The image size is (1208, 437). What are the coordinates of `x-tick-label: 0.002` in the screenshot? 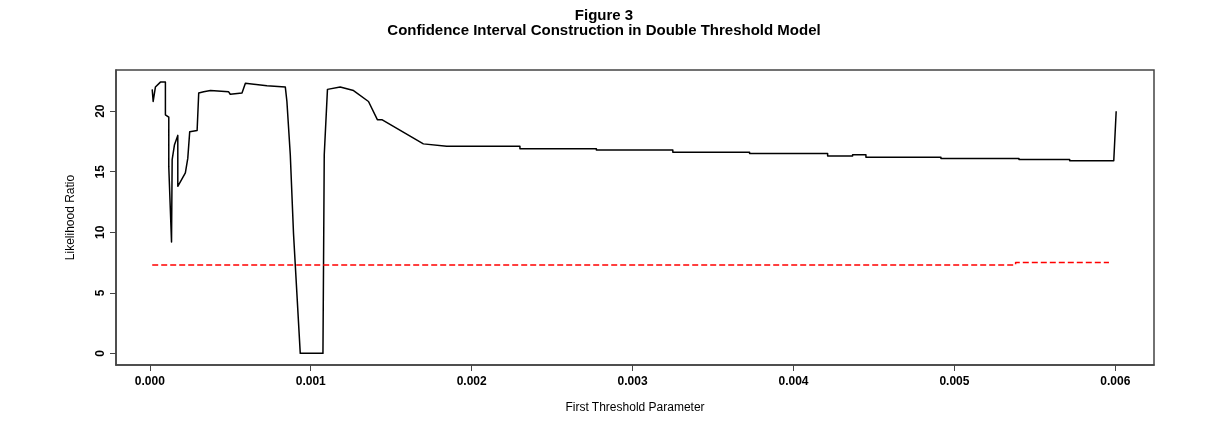 It's located at (471, 381).